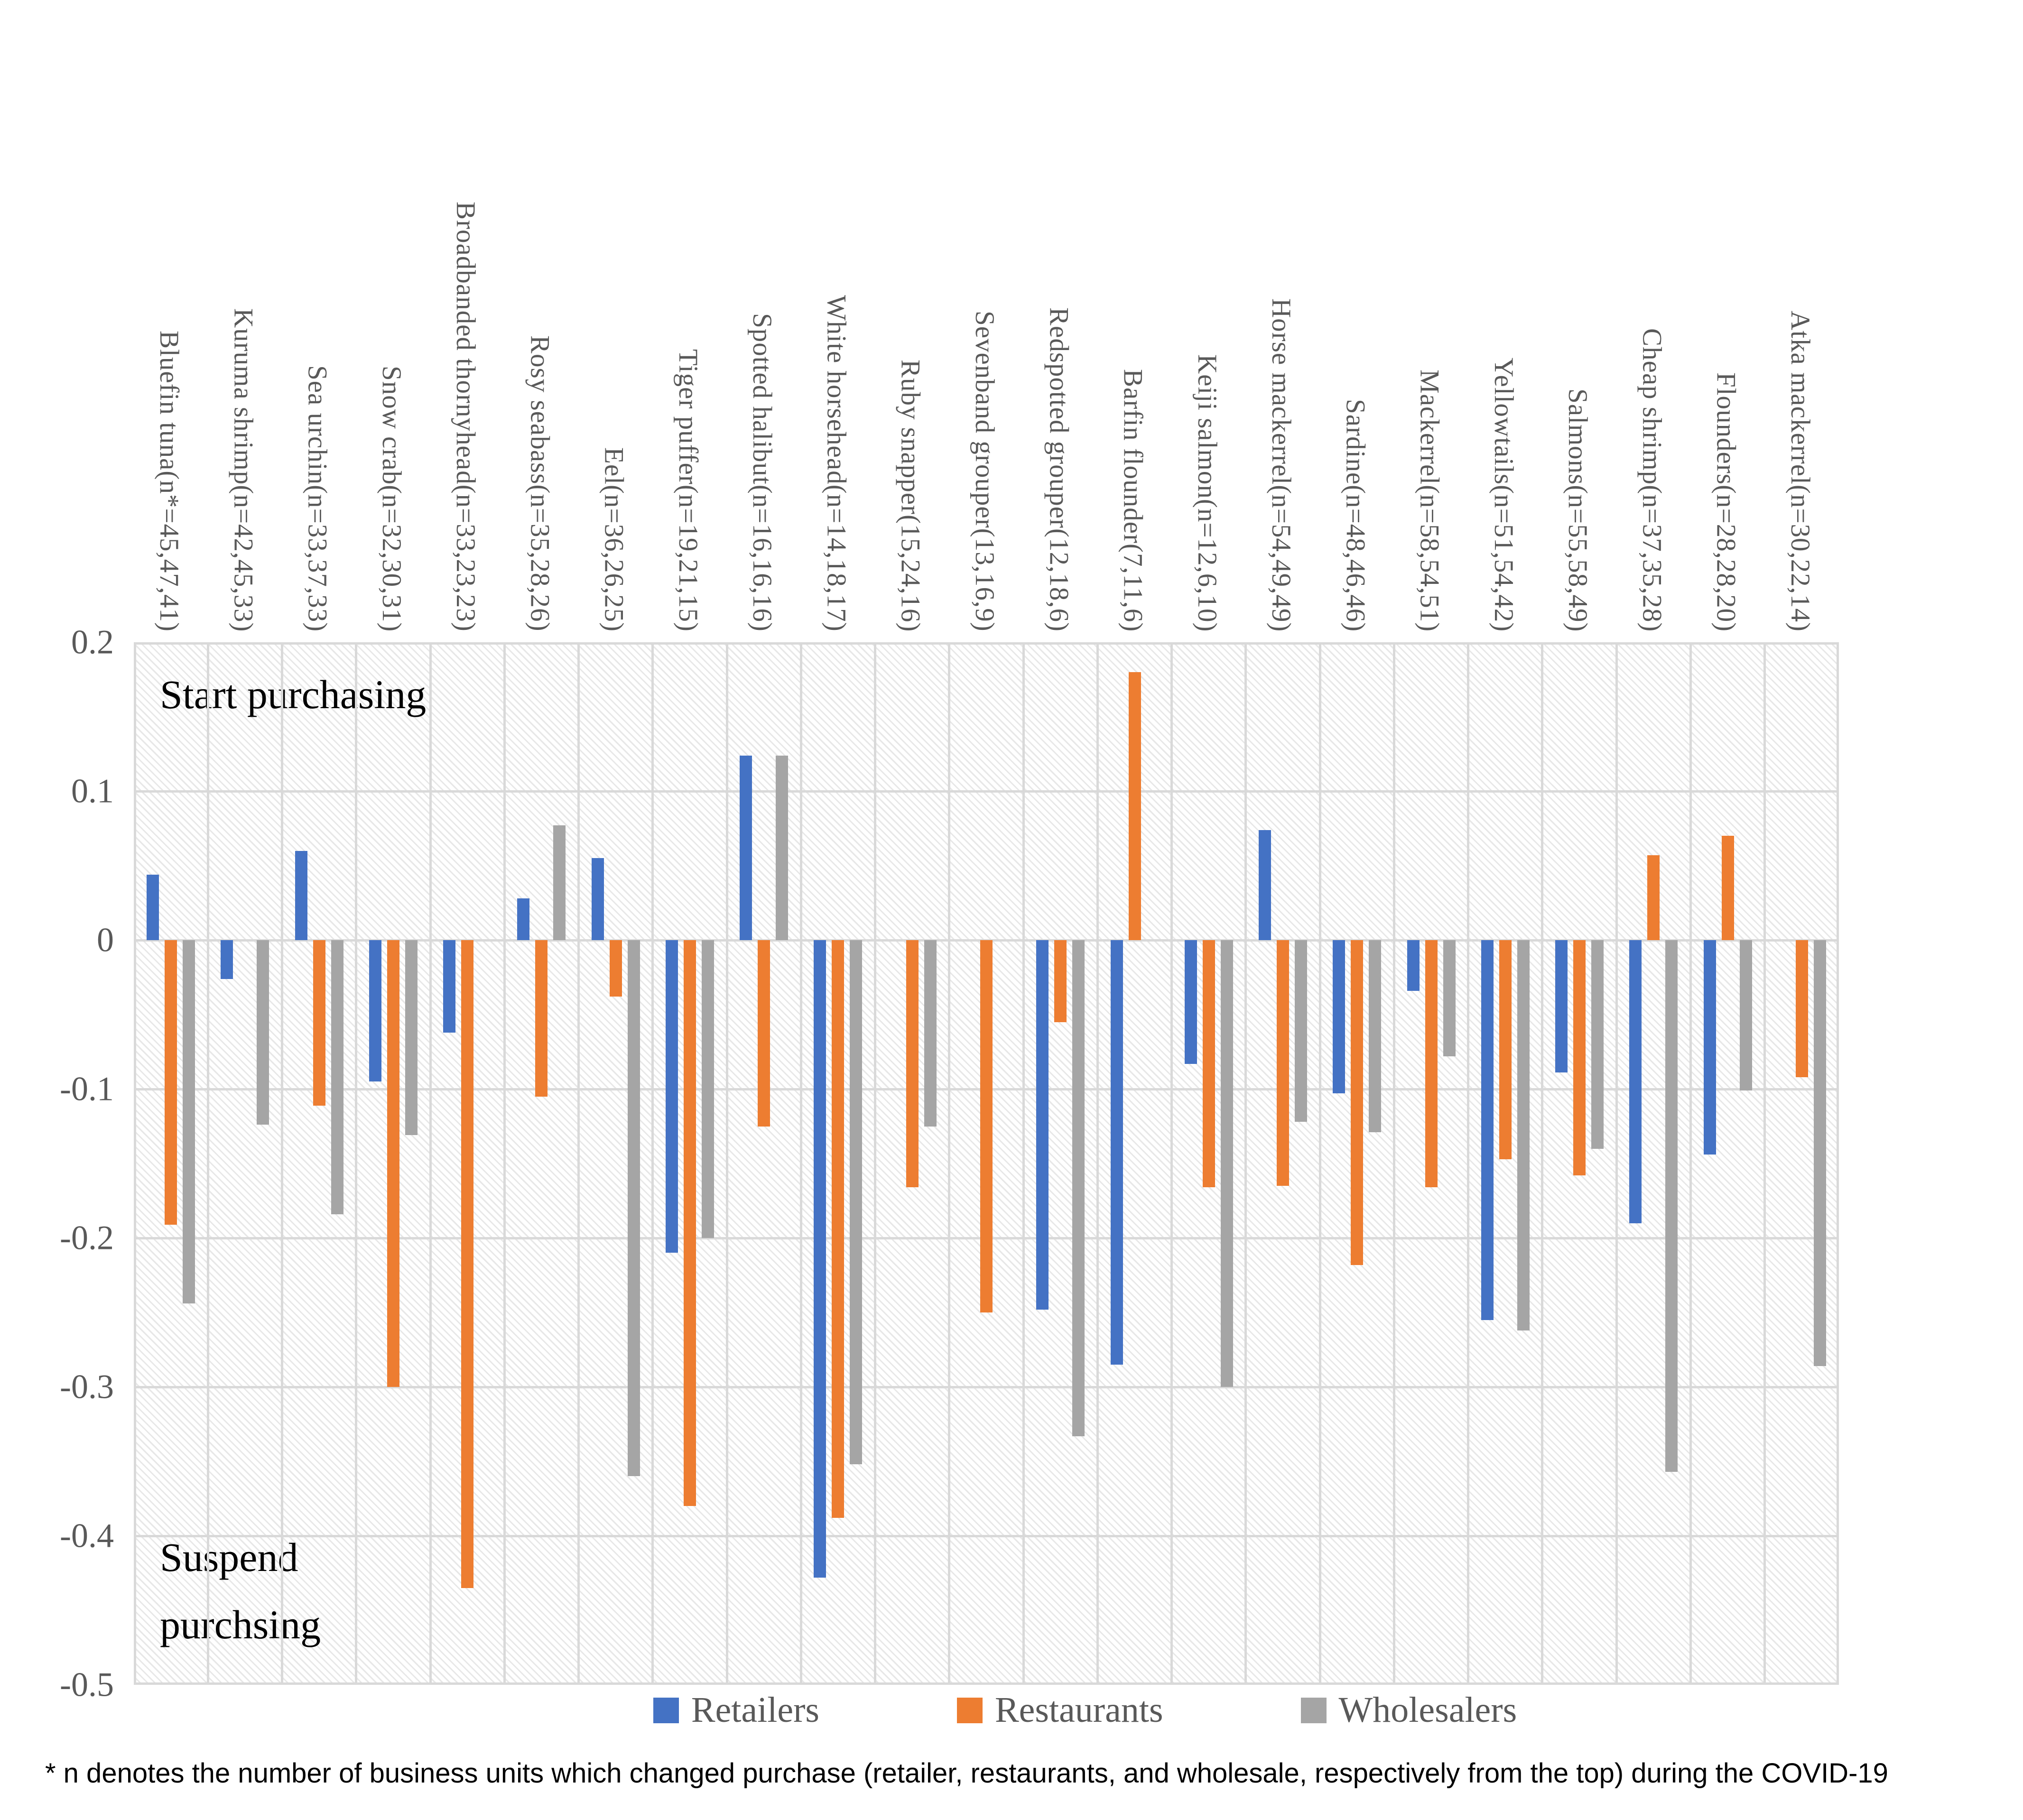 Image resolution: width=2023 pixels, height=1820 pixels. I want to click on legend-label-restaurants: Restaurants, so click(1078, 1710).